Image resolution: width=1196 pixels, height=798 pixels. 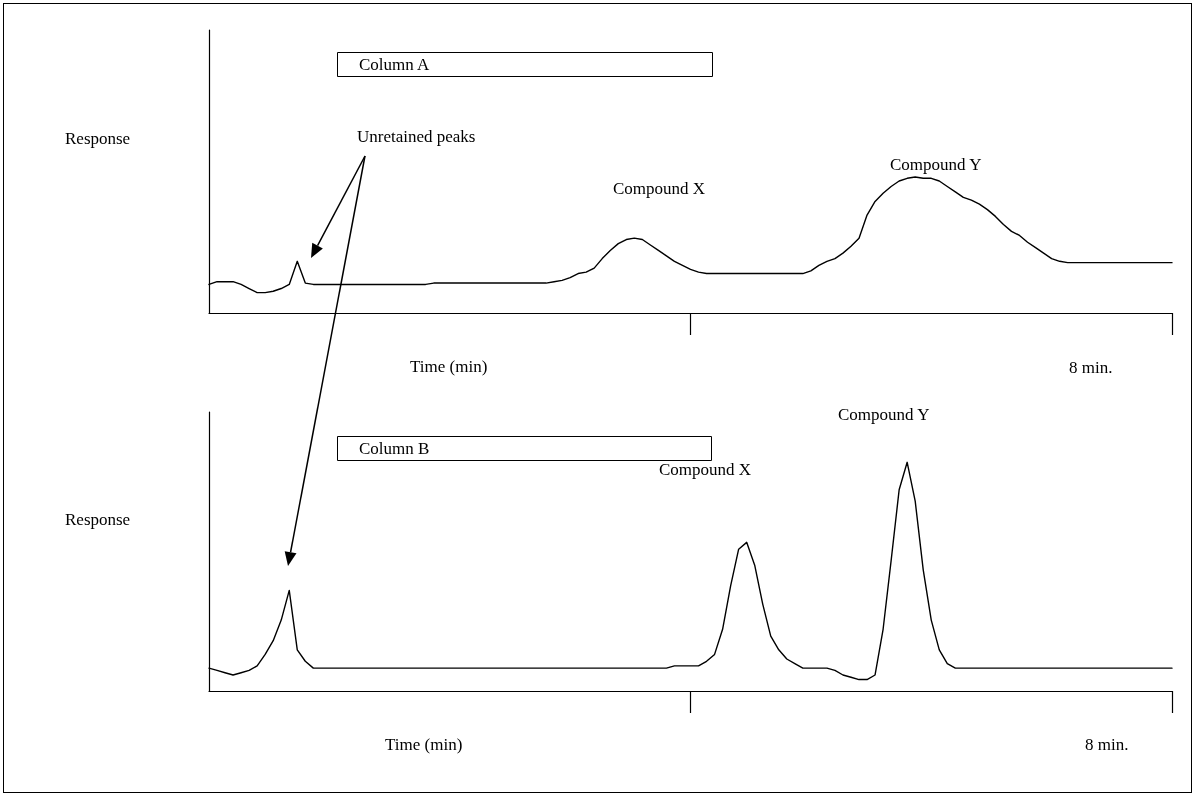 I want to click on chart-title: Column B, so click(x=394, y=448).